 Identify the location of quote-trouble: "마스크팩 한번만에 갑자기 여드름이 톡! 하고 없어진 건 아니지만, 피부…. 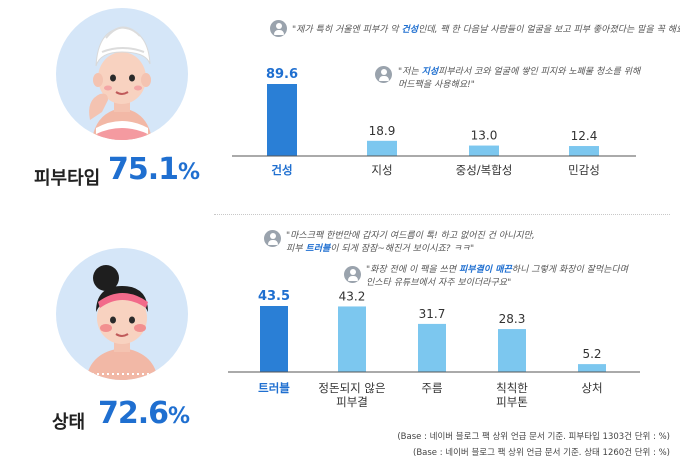
(410, 242).